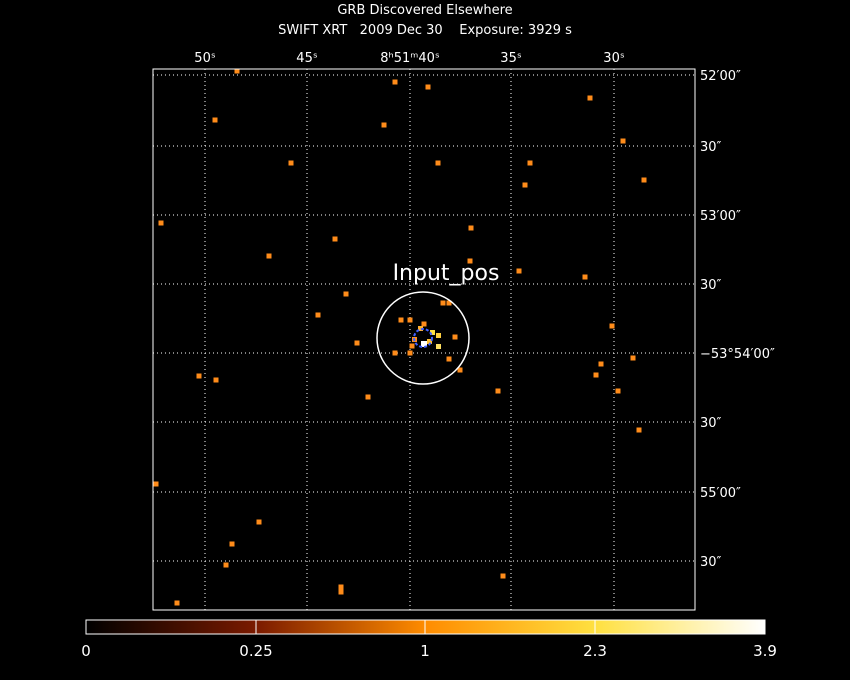 The width and height of the screenshot is (850, 680). Describe the element at coordinates (511, 58) in the screenshot. I see `top-tick-label: 35ˢ` at that location.